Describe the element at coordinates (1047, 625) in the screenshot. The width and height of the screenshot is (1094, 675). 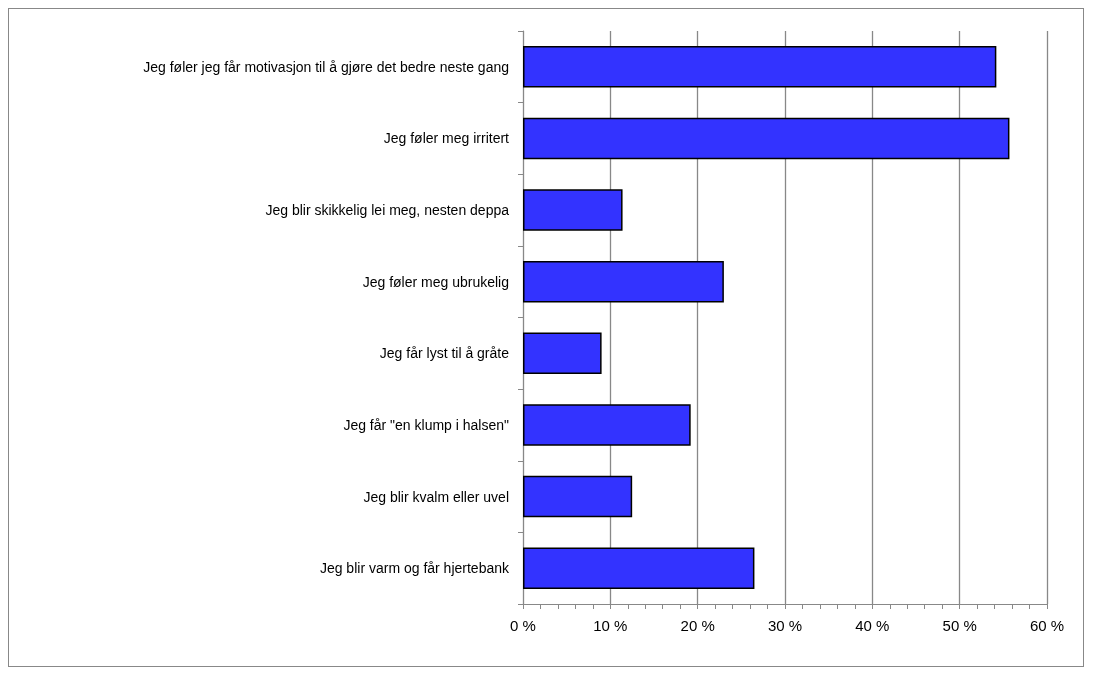
I see `x-tick-label: 60 %` at that location.